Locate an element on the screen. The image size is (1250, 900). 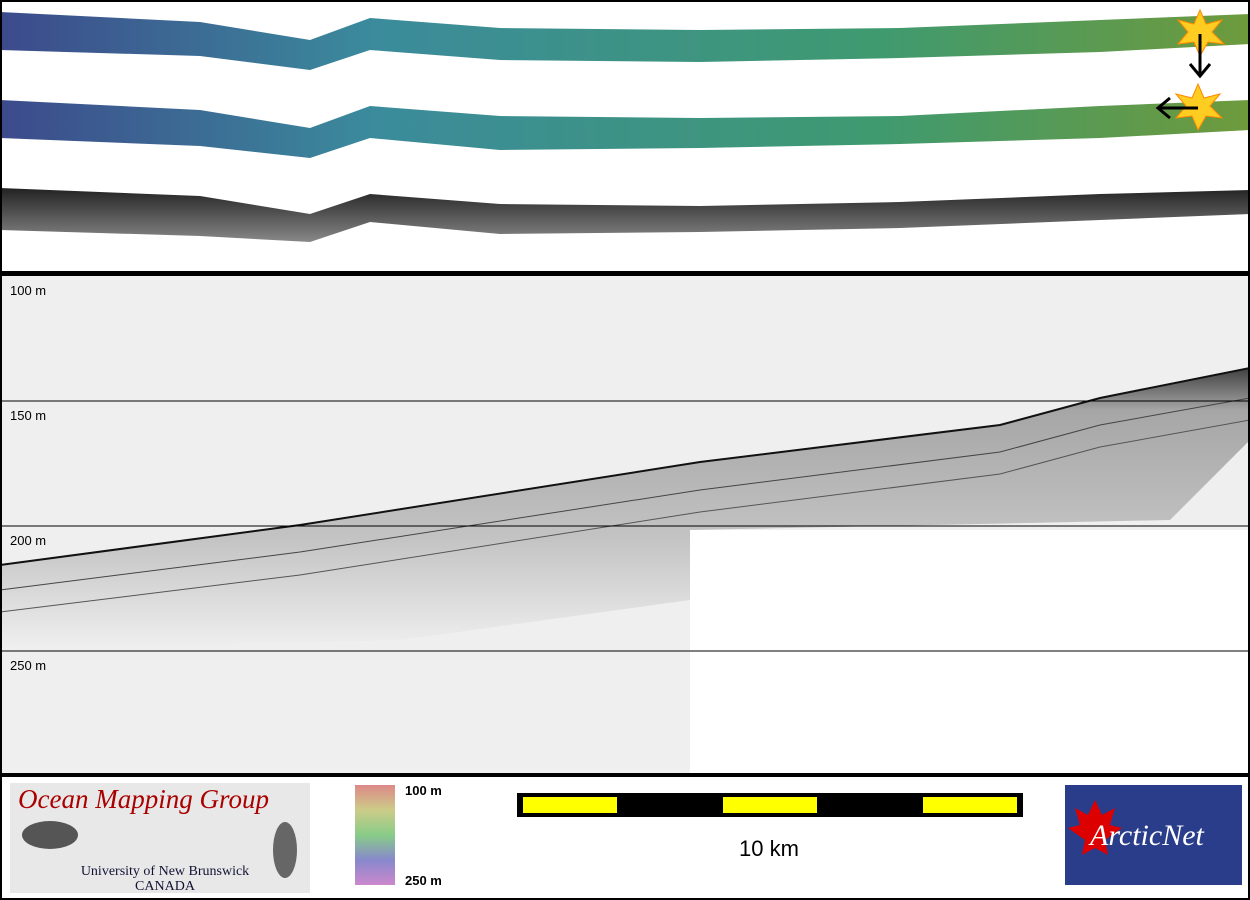
direction-arrows is located at coordinates (1183, 77).